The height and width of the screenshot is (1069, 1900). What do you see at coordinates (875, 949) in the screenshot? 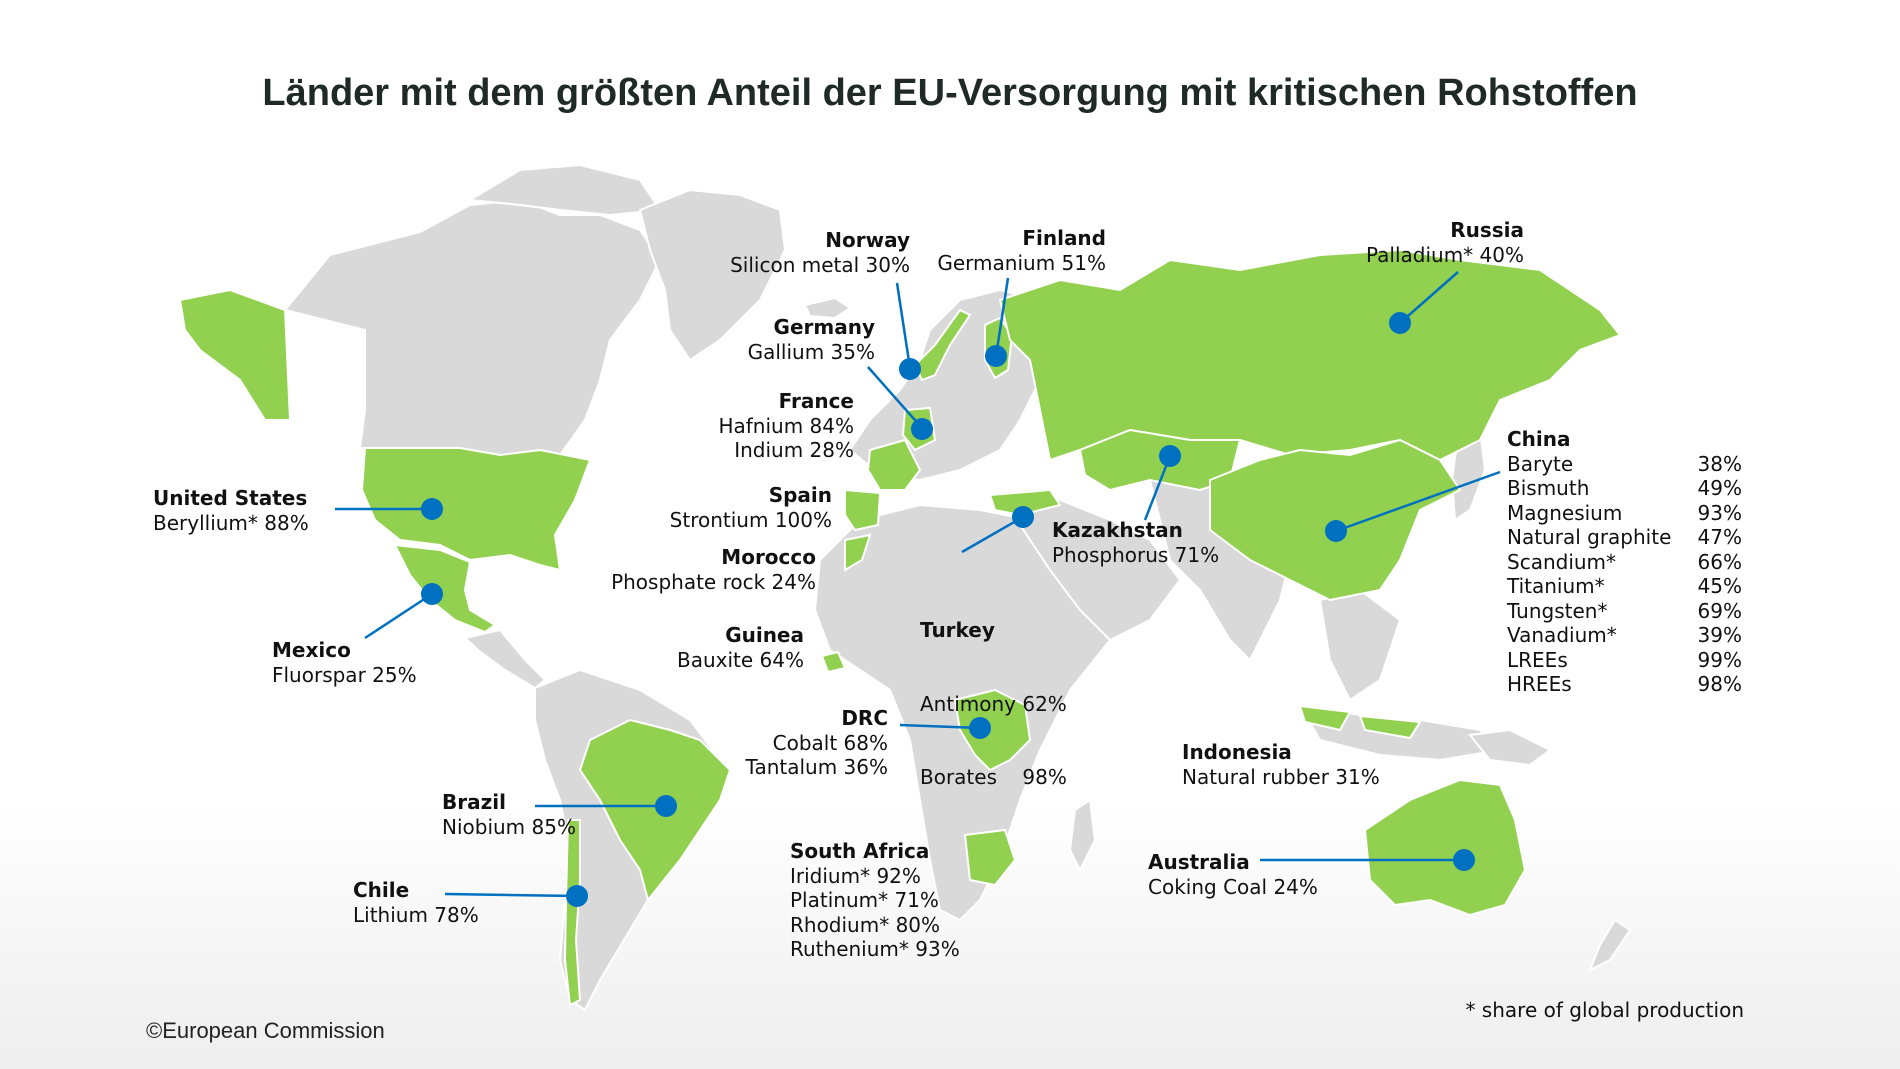
I see `material-line: Ruthenium* 93%` at bounding box center [875, 949].